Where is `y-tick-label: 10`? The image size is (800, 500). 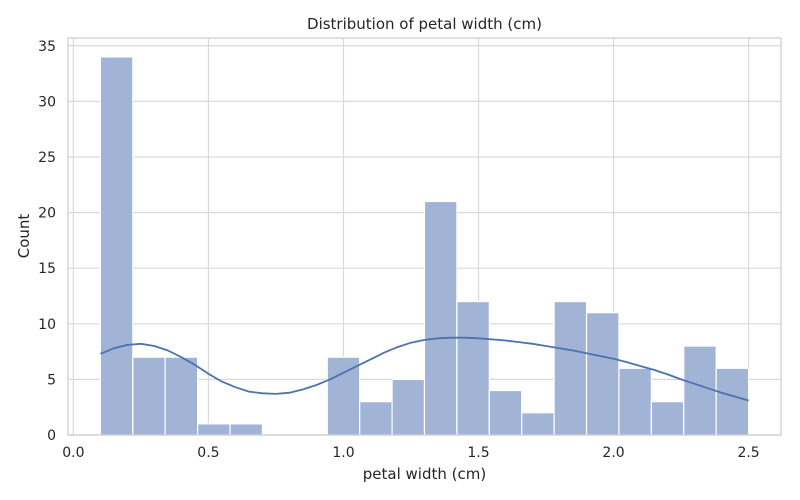
y-tick-label: 10 is located at coordinates (47, 325).